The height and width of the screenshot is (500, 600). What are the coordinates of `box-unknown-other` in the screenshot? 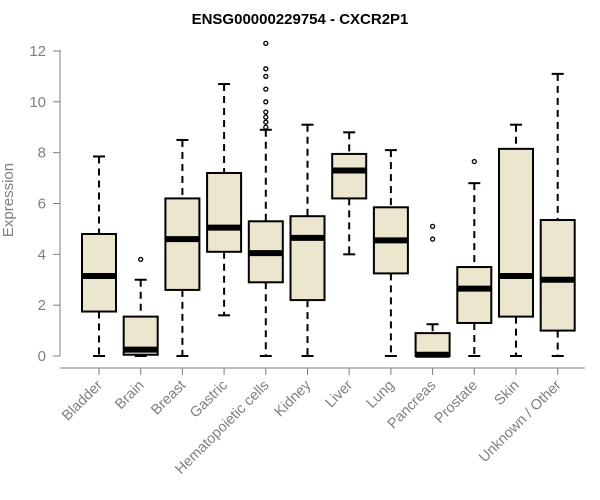 It's located at (557, 214).